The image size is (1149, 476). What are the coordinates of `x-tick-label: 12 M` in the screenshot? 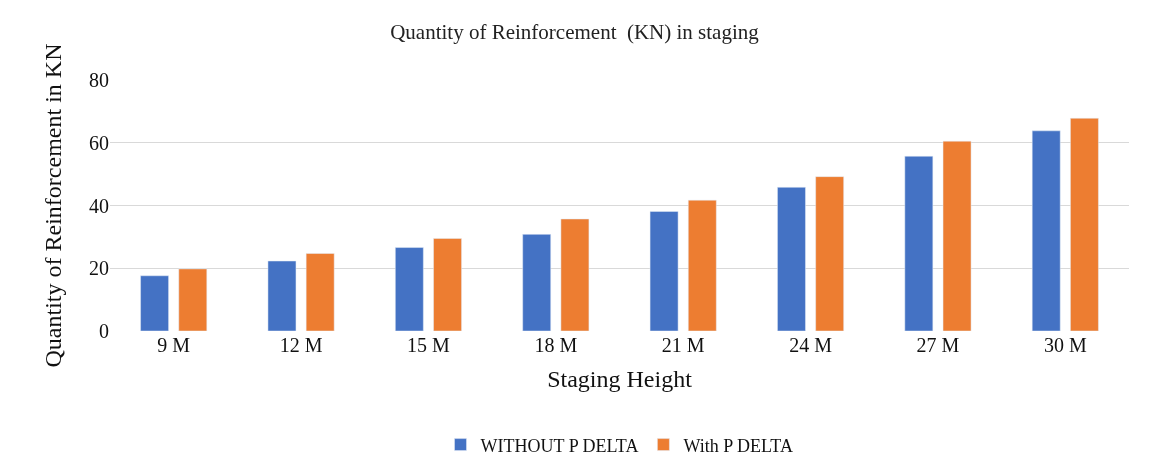 It's located at (301, 345).